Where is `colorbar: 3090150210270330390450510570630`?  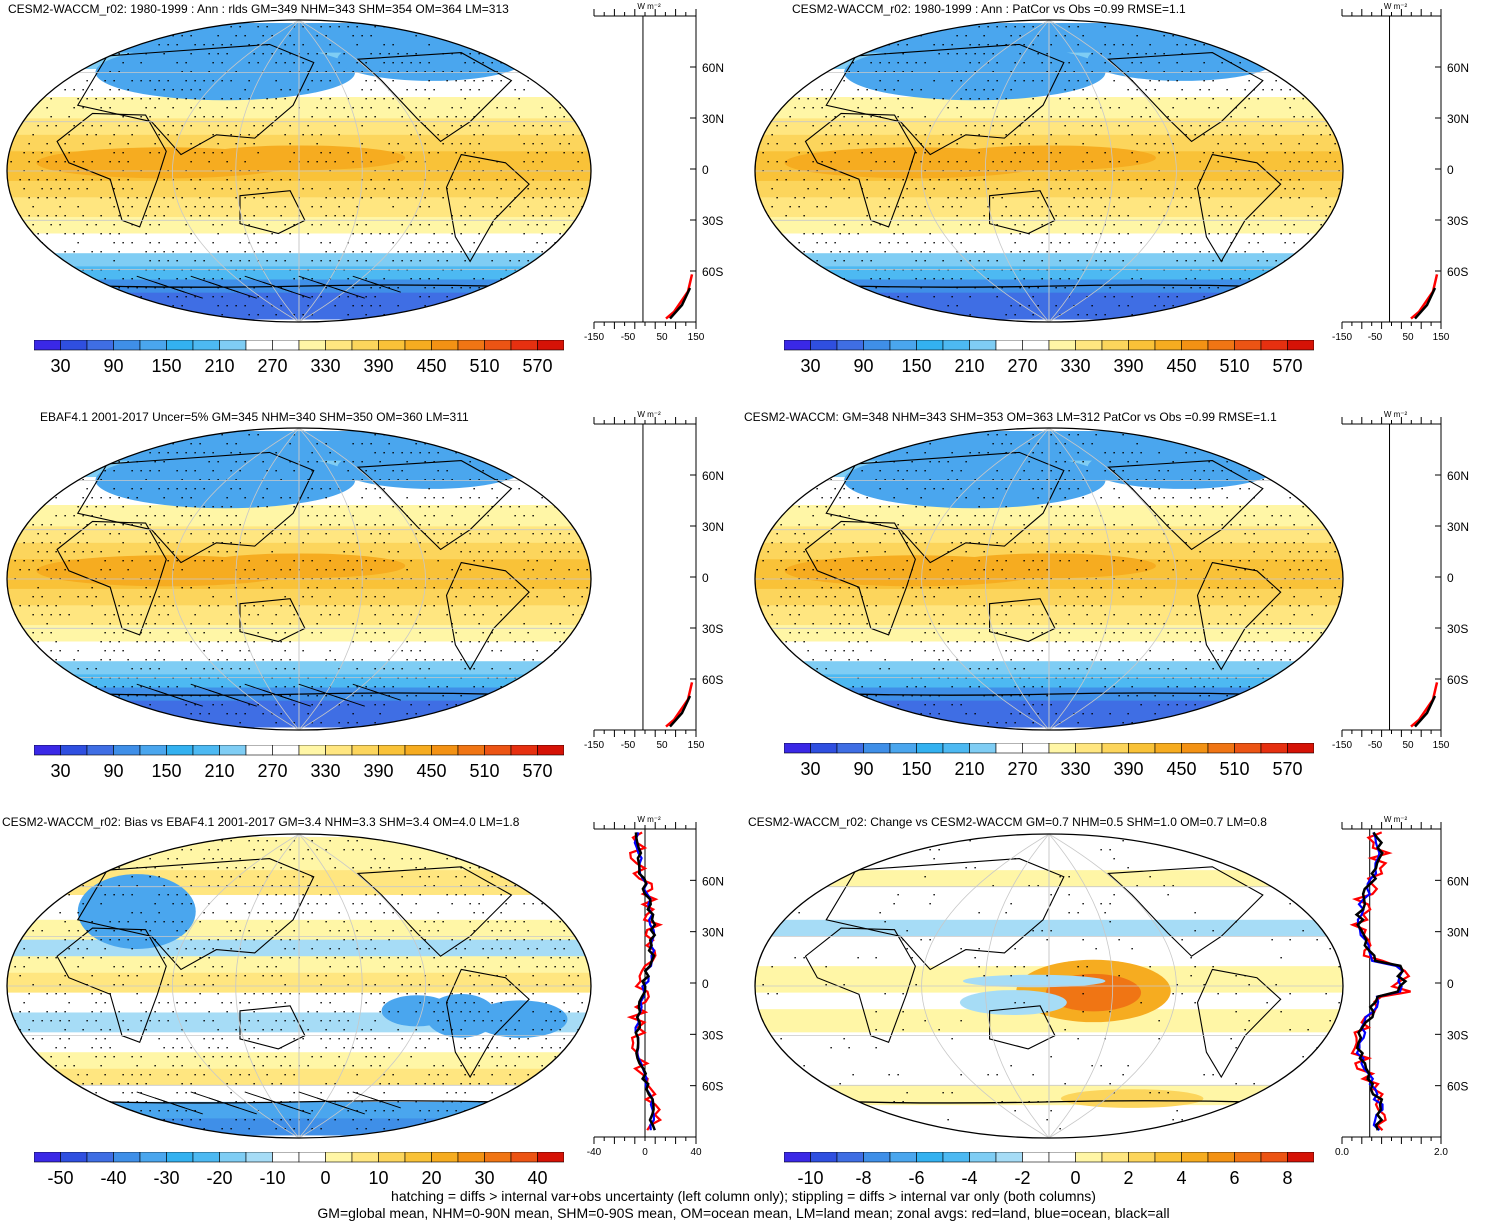
colorbar: 3090150210270330390450510570630 is located at coordinates (1049, 360).